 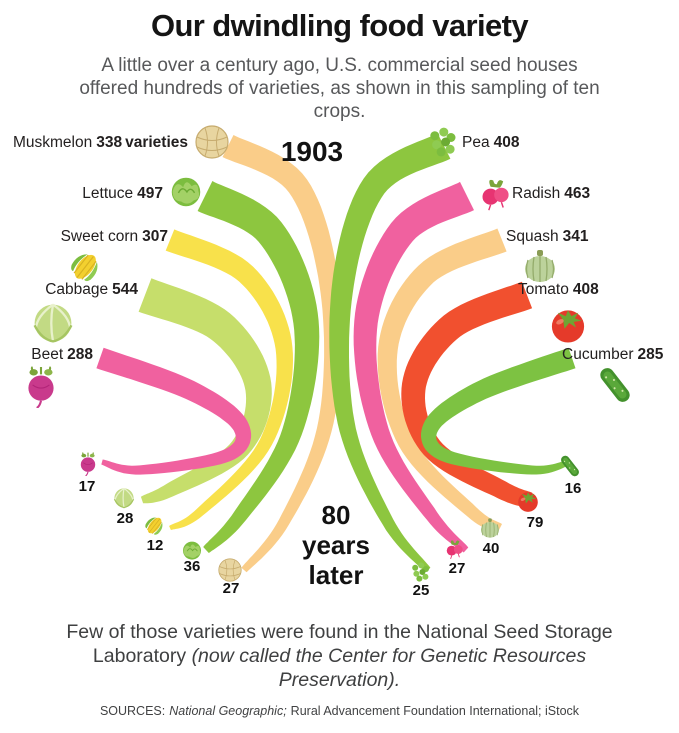 What do you see at coordinates (312, 151) in the screenshot?
I see `year-1903-label: 1903` at bounding box center [312, 151].